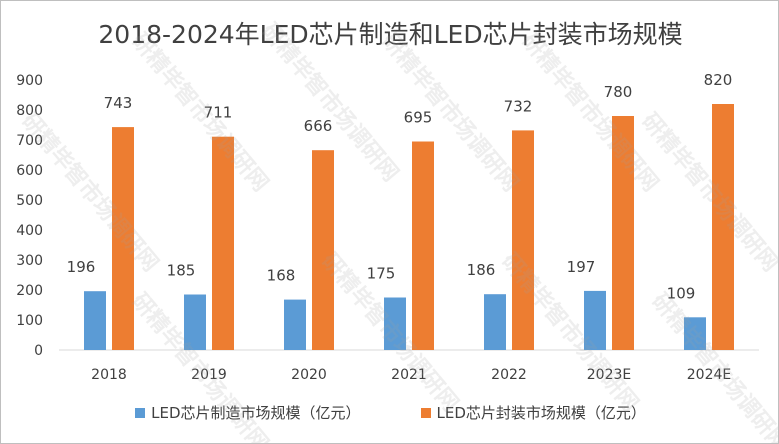 The height and width of the screenshot is (444, 779). I want to click on data-label: 780, so click(618, 92).